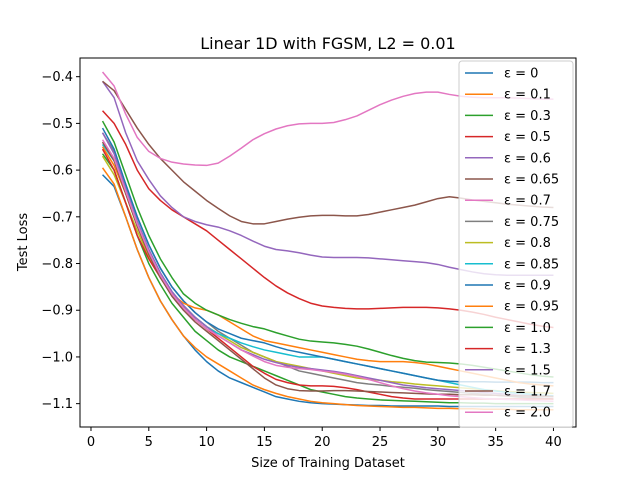 This screenshot has height=480, width=640. Describe the element at coordinates (327, 43) in the screenshot. I see `chart-title: Linear 1D with FGSM, L2 = 0.01` at that location.